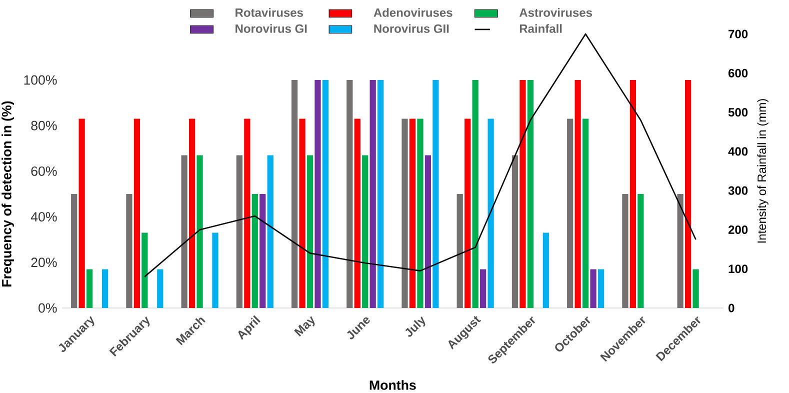 Image resolution: width=789 pixels, height=393 pixels. I want to click on y-tick-label: 40%, so click(43, 217).